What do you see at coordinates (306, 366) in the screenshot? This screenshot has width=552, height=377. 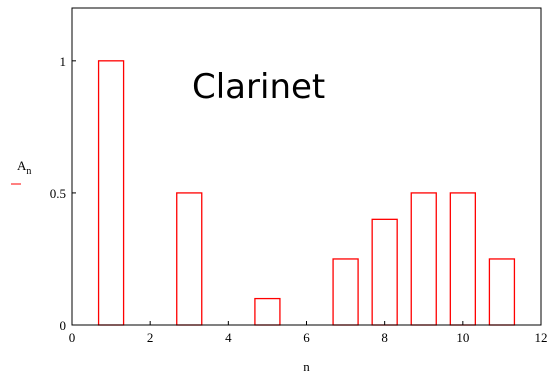 I see `x-axis-label: n` at bounding box center [306, 366].